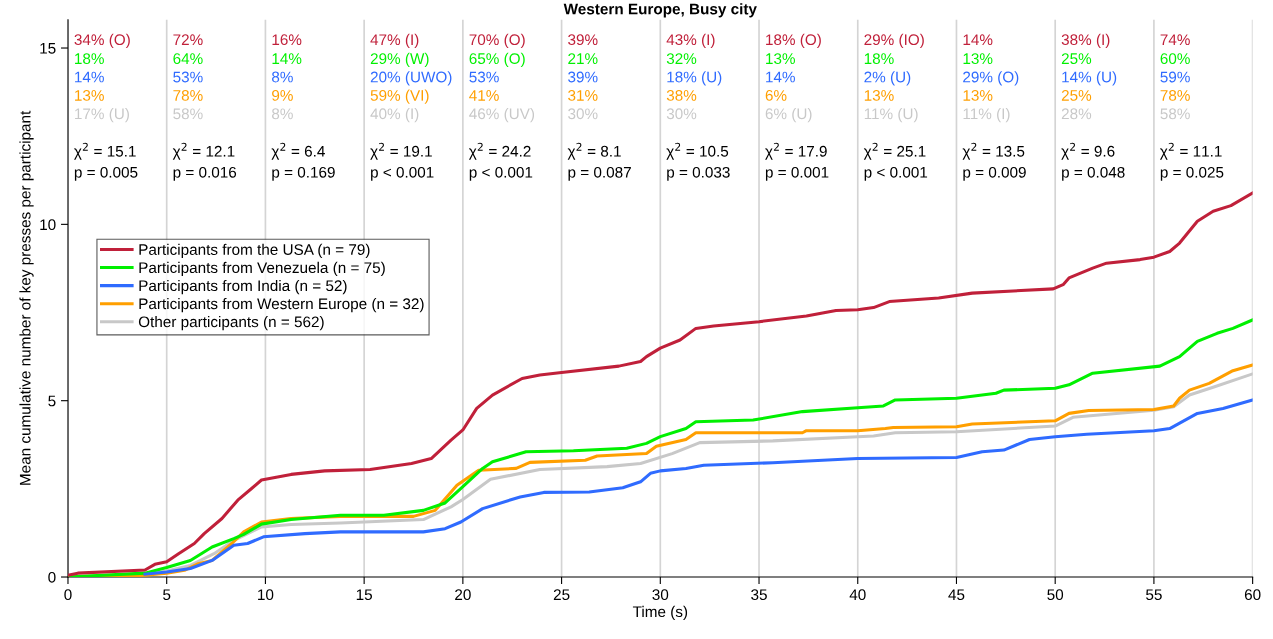 The image size is (1273, 639). Describe the element at coordinates (188, 40) in the screenshot. I see `annotation: 72%` at that location.